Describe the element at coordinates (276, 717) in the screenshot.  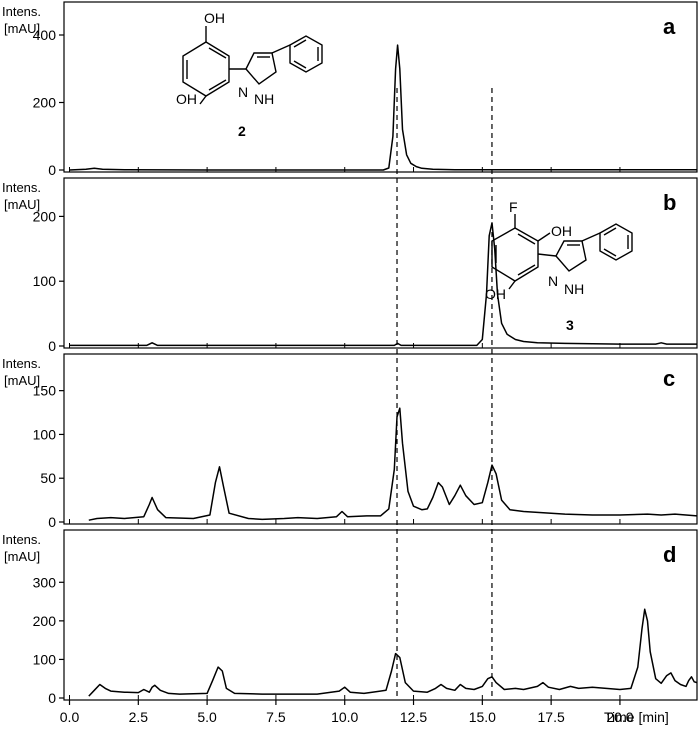
I see `xtick-label: 7.5` at that location.